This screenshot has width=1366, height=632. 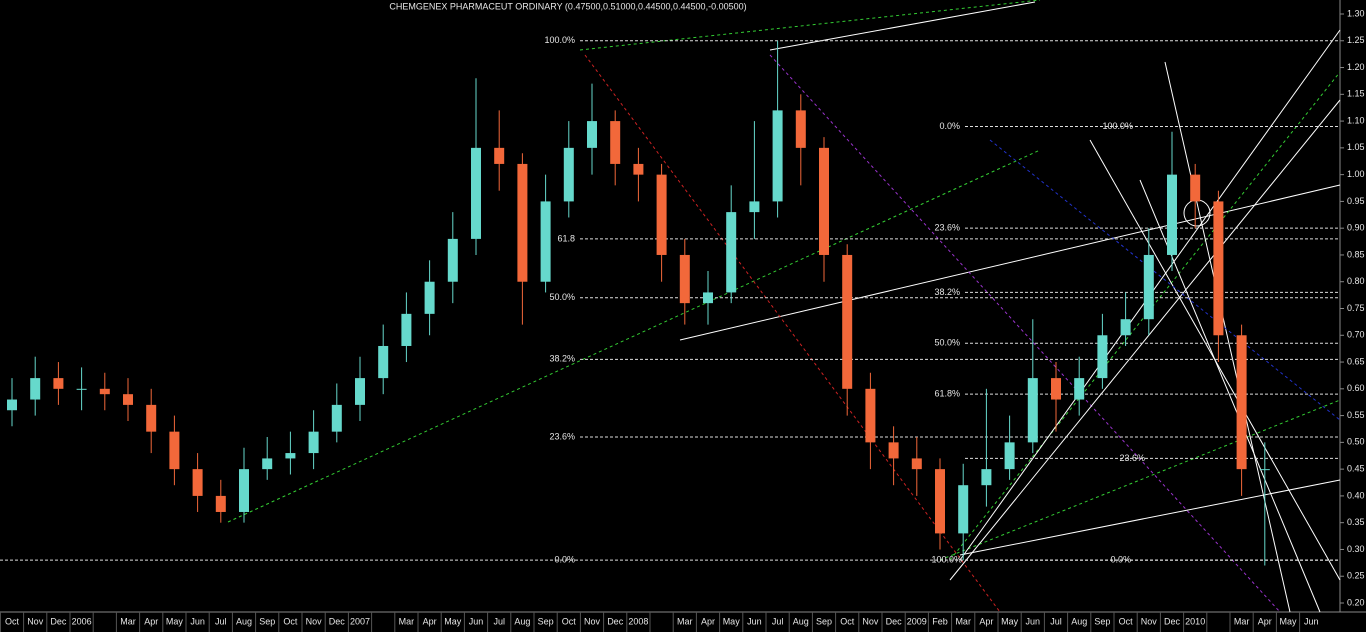 I want to click on y-tick-label: 1.25, so click(x=1356, y=40).